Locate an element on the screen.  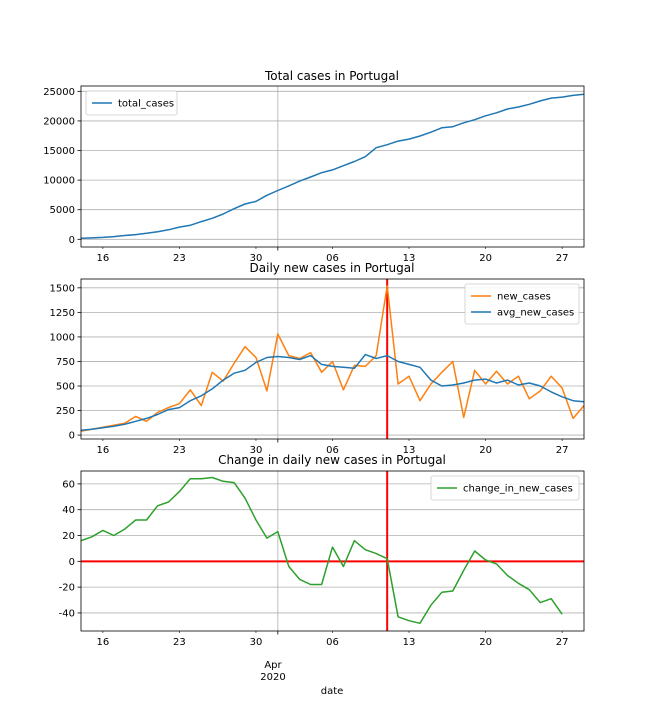
change-in-new-cases-xtick-label: 20 is located at coordinates (485, 642).